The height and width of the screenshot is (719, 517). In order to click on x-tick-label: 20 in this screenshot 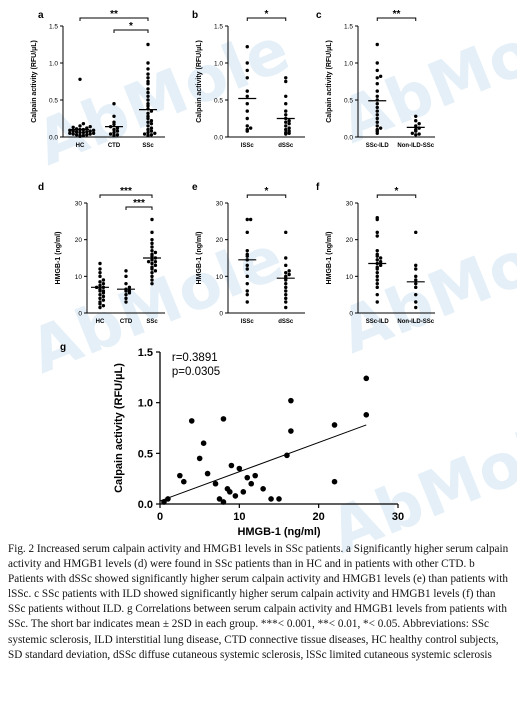, I will do `click(319, 517)`.